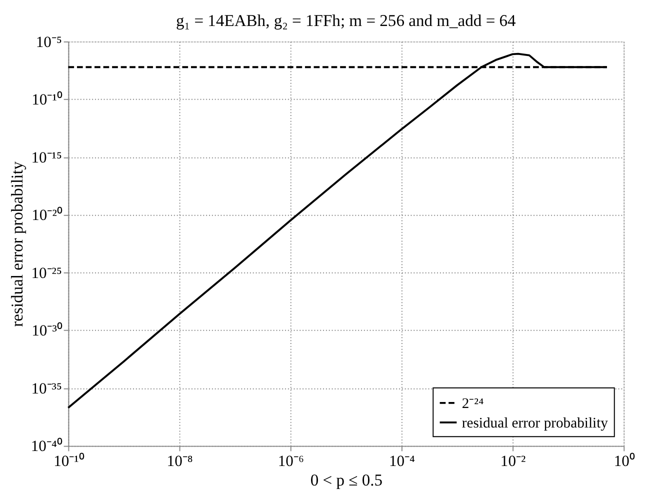 This screenshot has width=648, height=503. What do you see at coordinates (47, 215) in the screenshot?
I see `y-tick-label: 10⁻²⁰` at bounding box center [47, 215].